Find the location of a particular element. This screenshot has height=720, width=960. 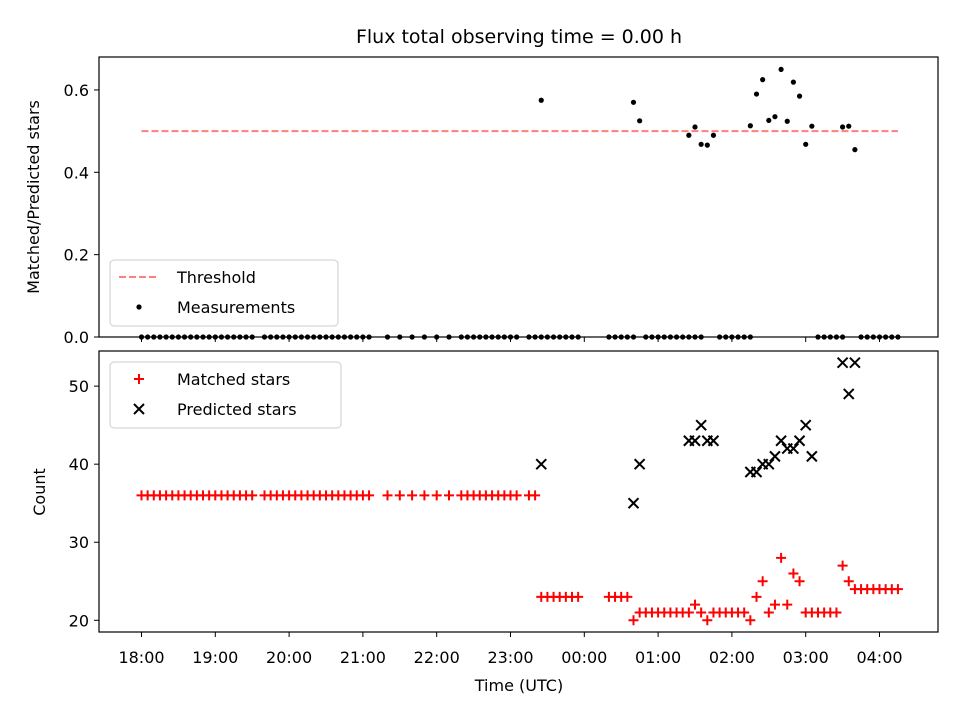

legend-measurements-swatch is located at coordinates (139, 307).